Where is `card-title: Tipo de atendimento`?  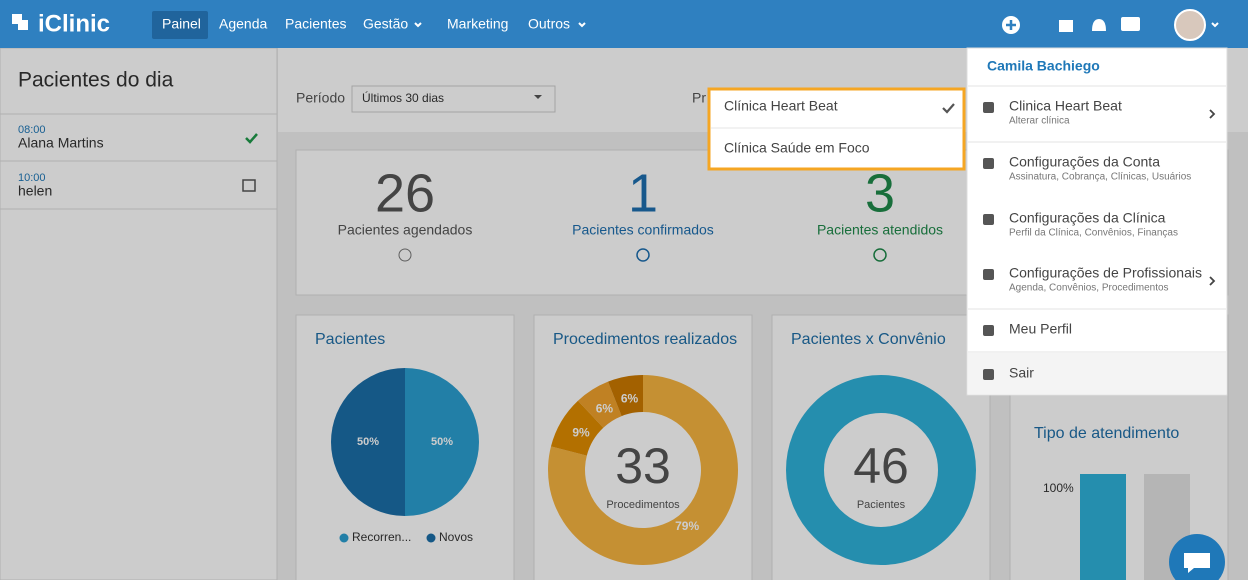 card-title: Tipo de atendimento is located at coordinates (1106, 433).